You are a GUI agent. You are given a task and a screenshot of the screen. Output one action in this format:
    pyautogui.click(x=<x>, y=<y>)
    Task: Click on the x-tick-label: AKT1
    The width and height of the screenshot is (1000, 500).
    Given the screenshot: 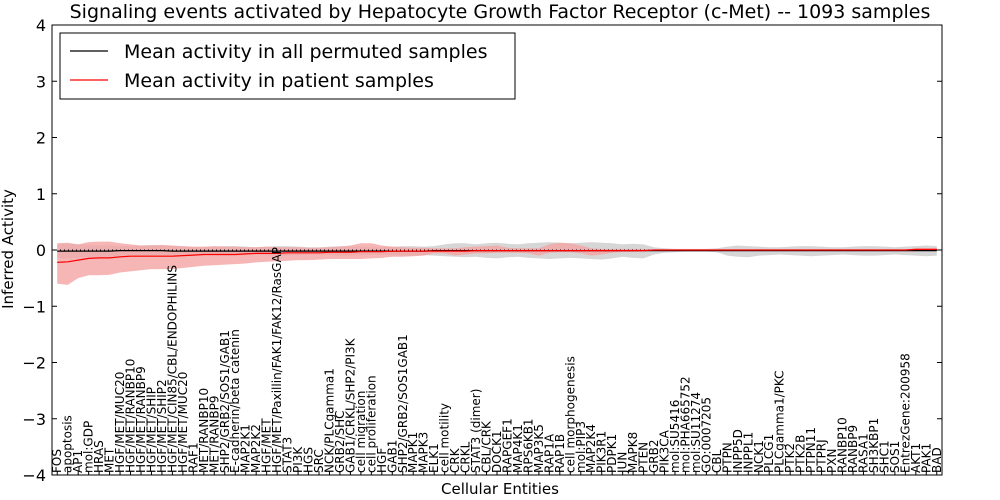 What is the action you would take?
    pyautogui.click(x=916, y=458)
    